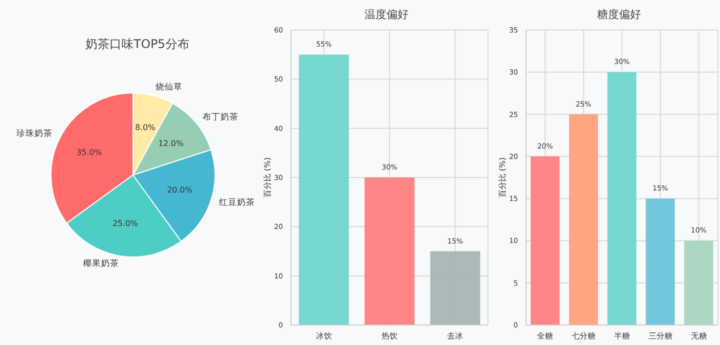 The image size is (720, 345). Describe the element at coordinates (390, 336) in the screenshot. I see `x-tick-label: 热饮` at that location.